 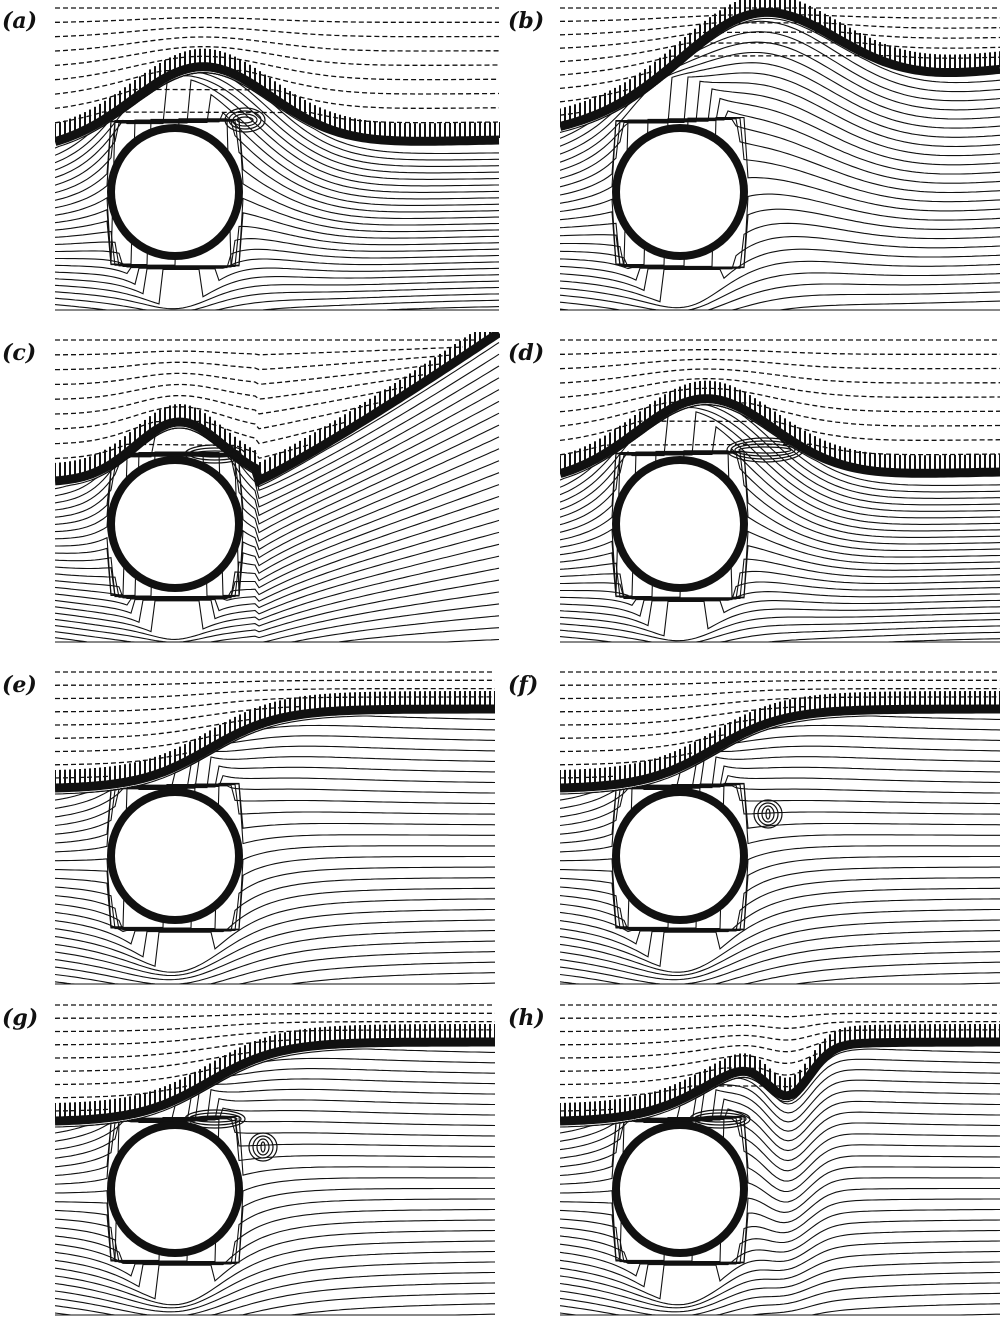 What do you see at coordinates (20, 1018) in the screenshot?
I see `panel-label: (g)` at bounding box center [20, 1018].